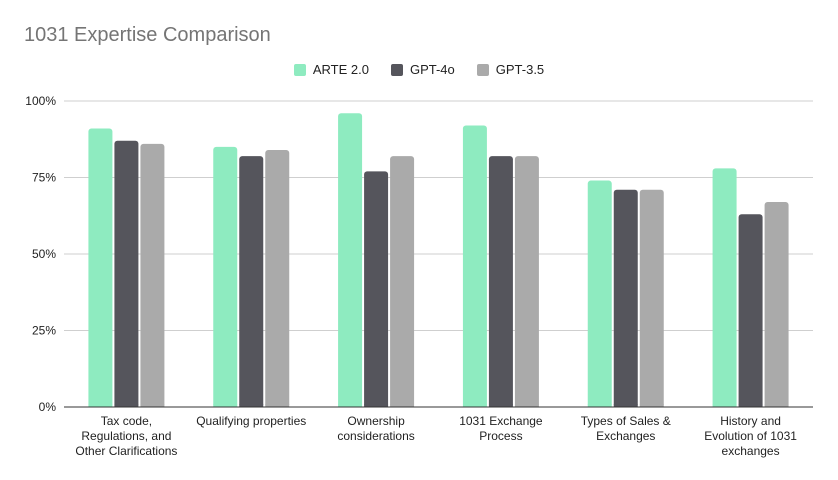  Describe the element at coordinates (751, 451) in the screenshot. I see `x-tick-label: exchanges` at that location.